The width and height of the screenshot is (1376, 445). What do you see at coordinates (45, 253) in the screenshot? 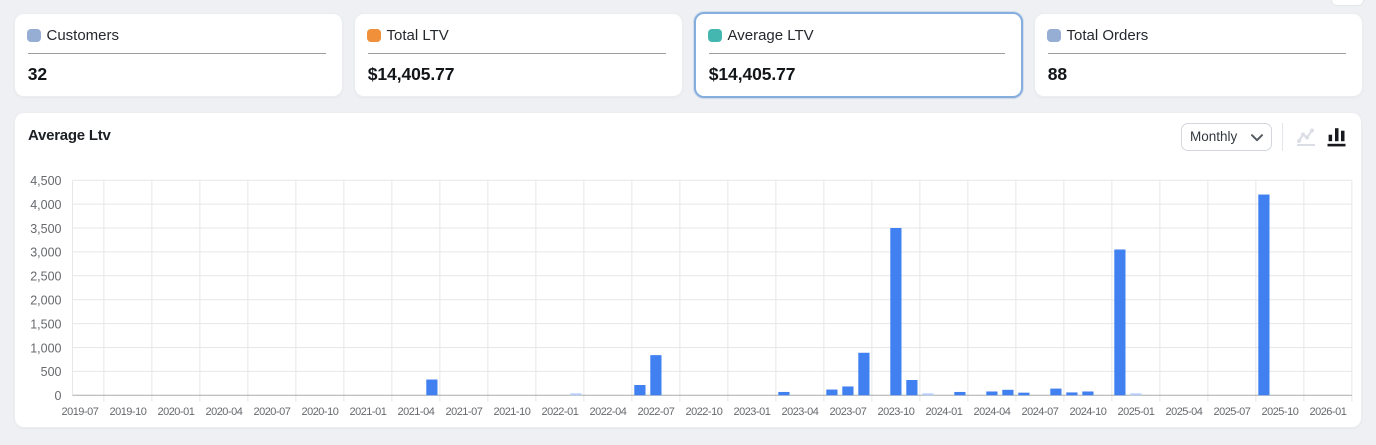
I see `svg-text: 3,000` at bounding box center [45, 253].